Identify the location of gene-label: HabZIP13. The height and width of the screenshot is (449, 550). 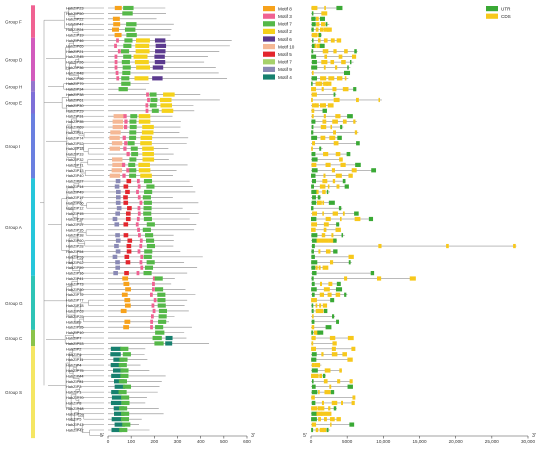
(75, 170).